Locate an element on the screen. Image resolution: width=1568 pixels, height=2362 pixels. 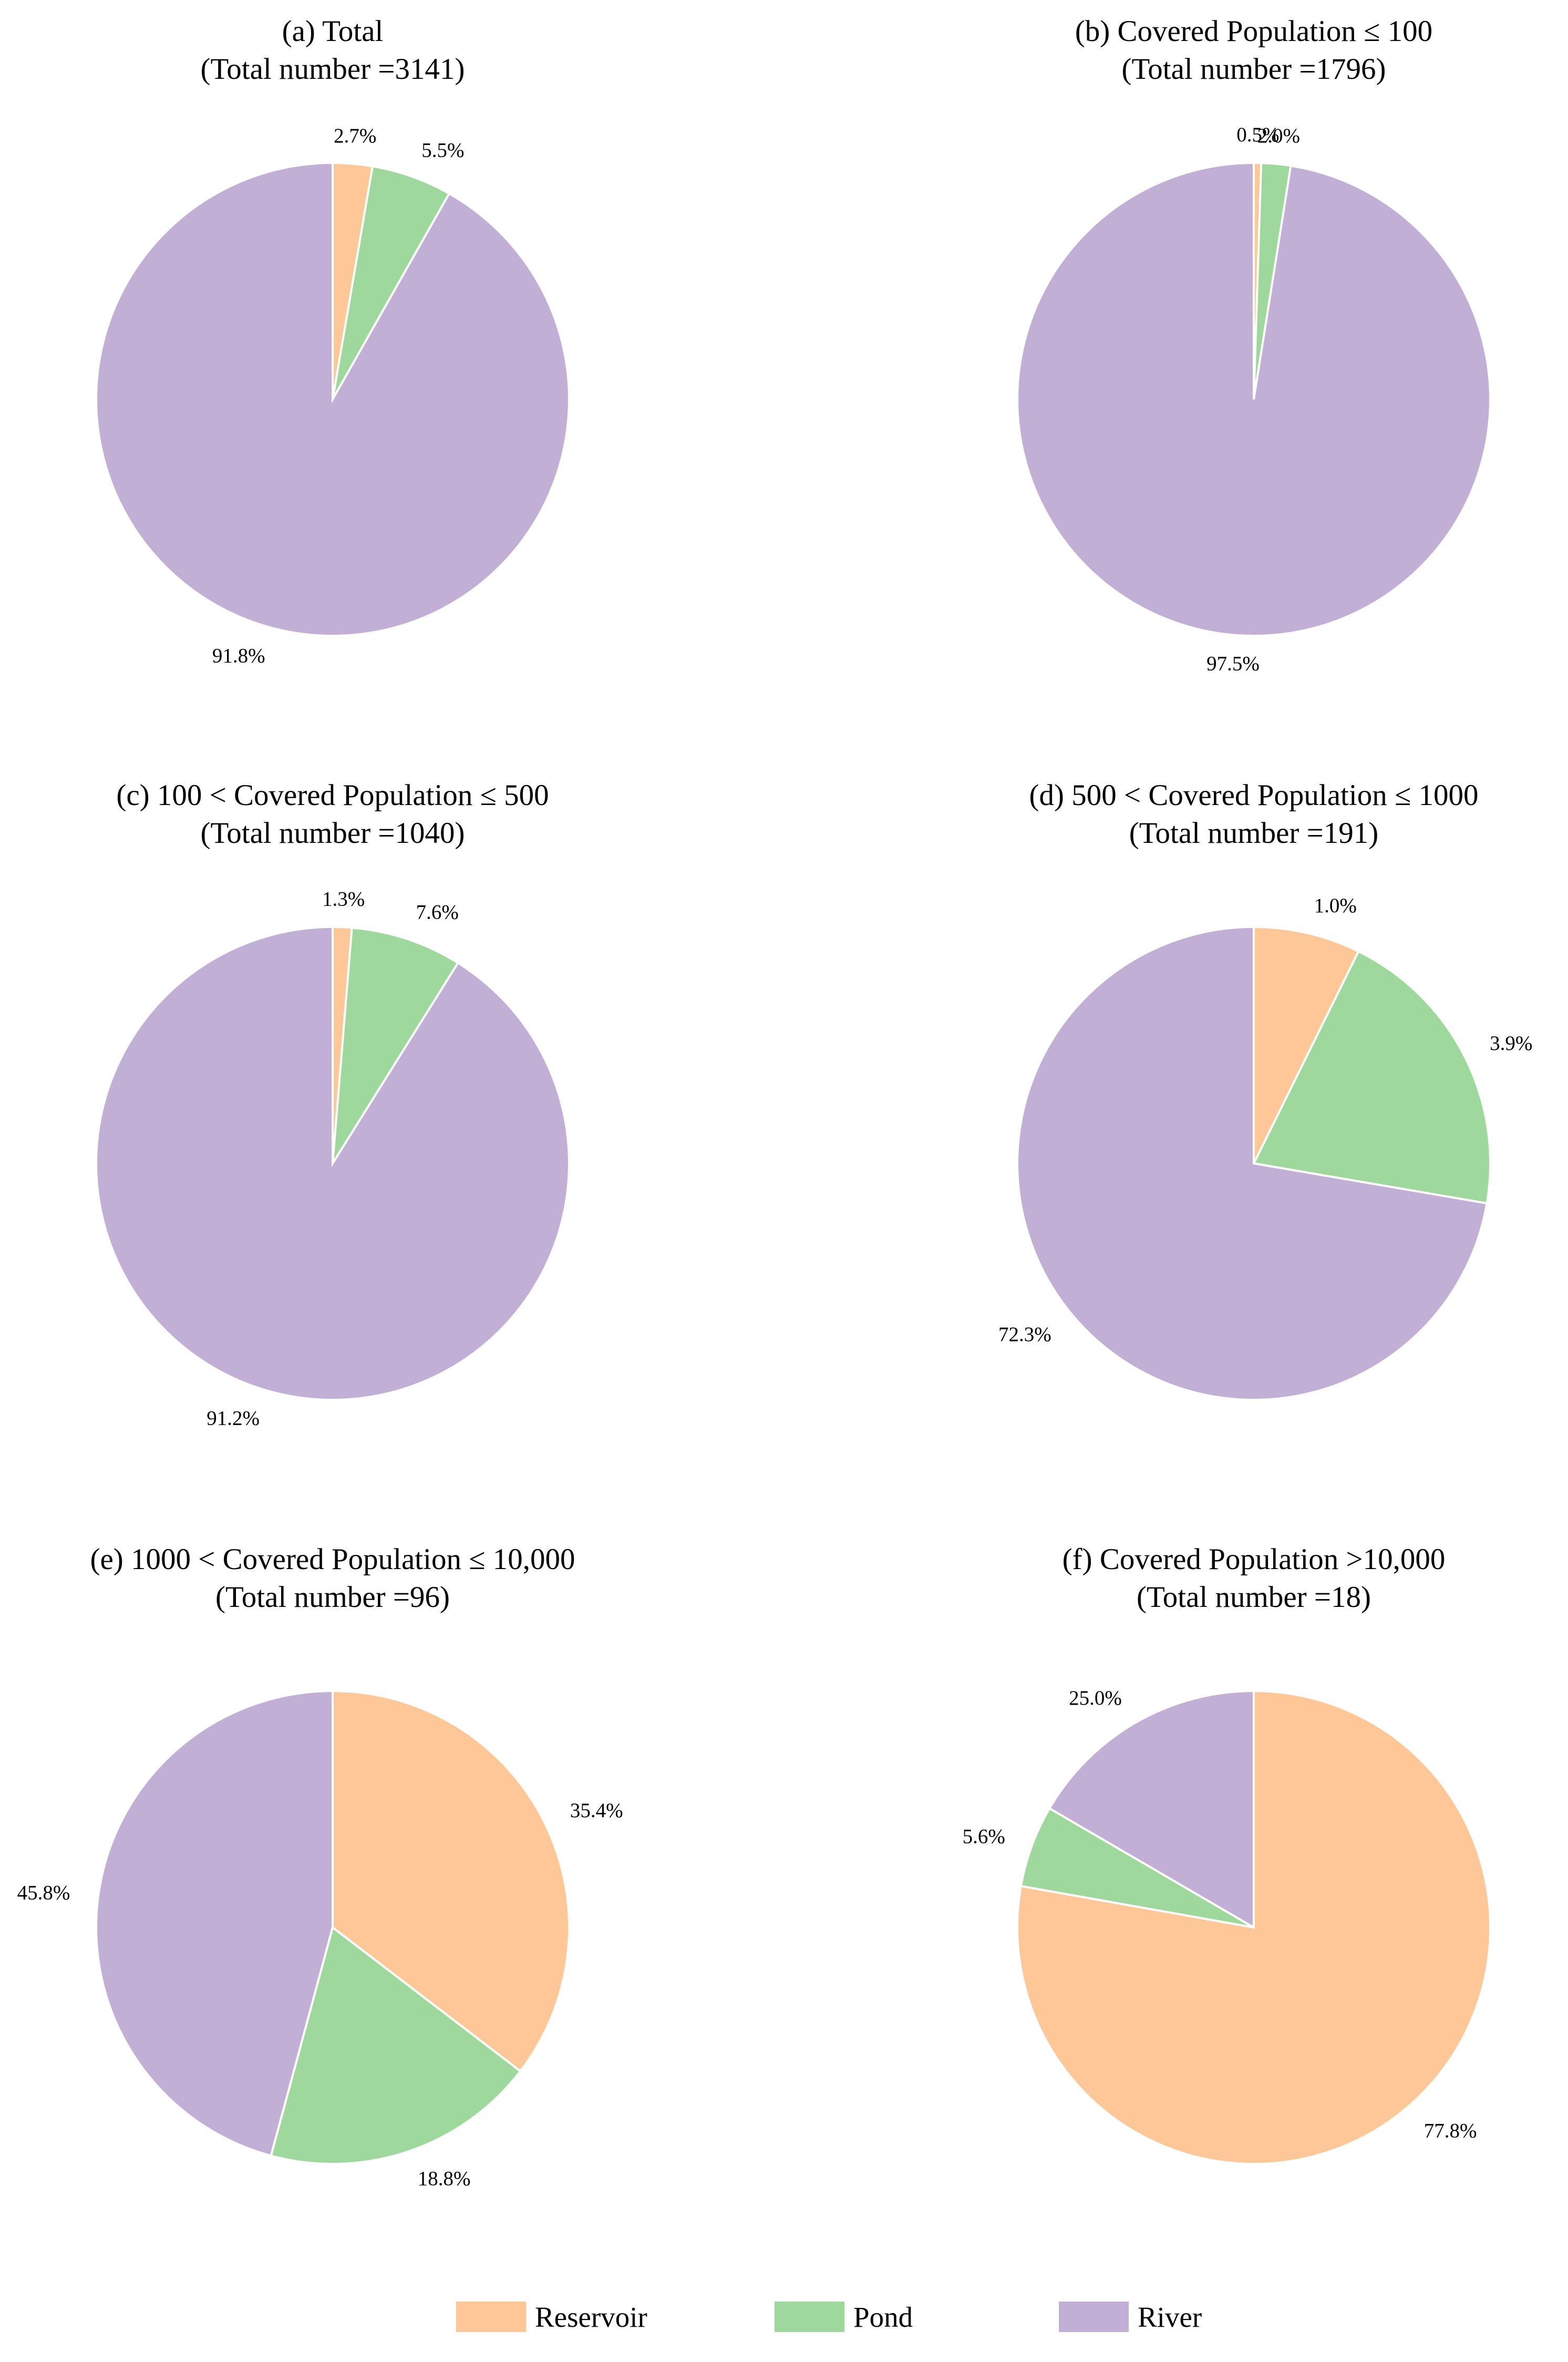
chart-subtitle: (Total number =3141) is located at coordinates (332, 69).